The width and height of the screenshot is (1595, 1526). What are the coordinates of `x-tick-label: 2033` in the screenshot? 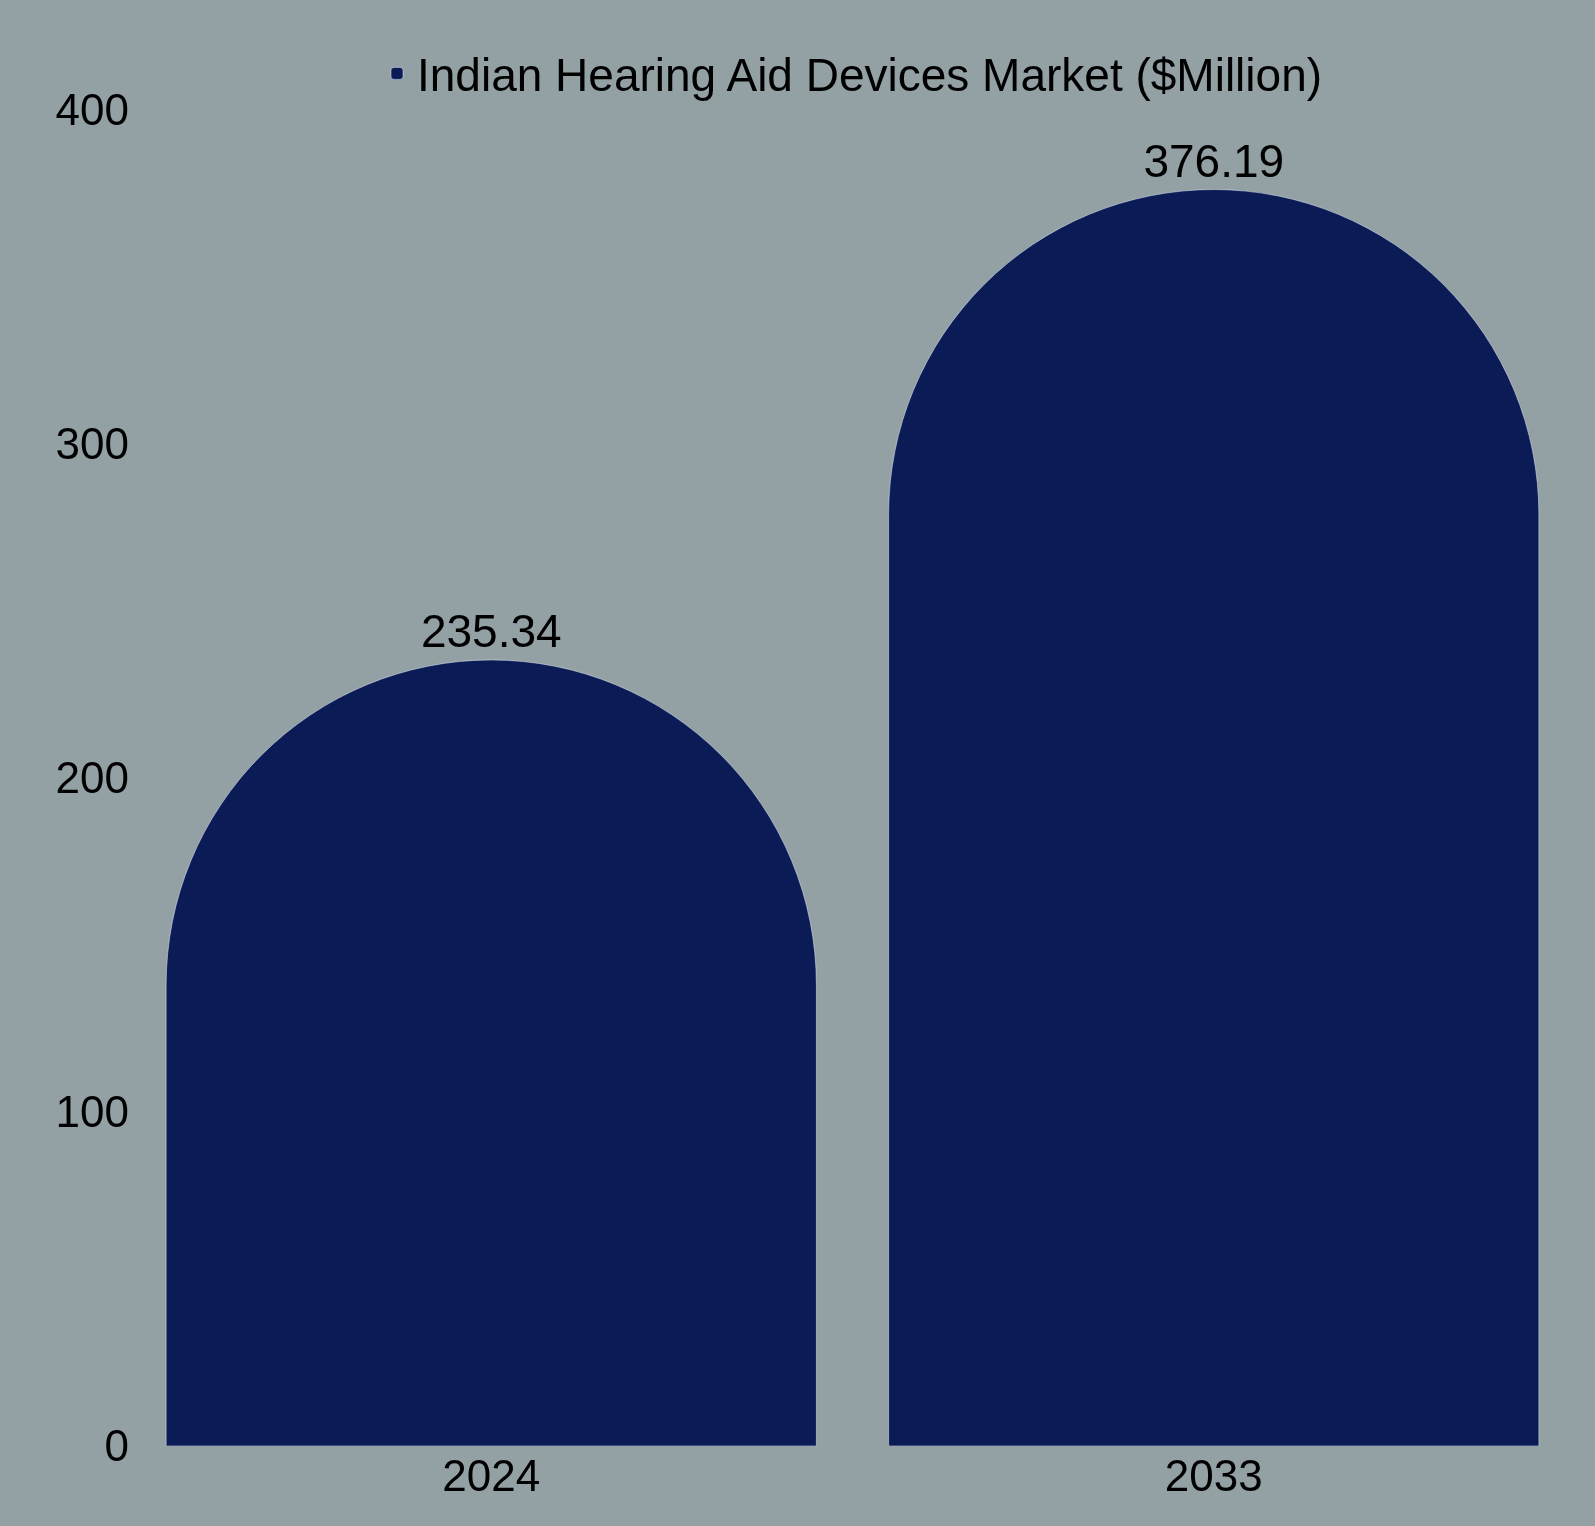 It's located at (1213, 1475).